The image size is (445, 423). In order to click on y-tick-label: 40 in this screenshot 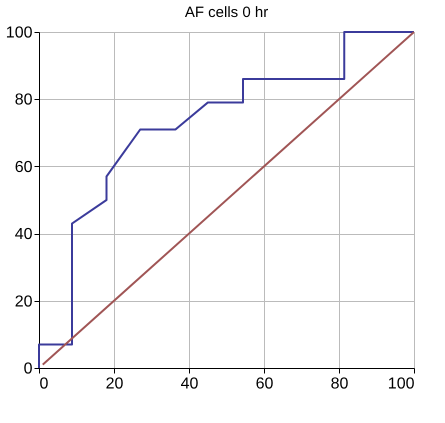, I will do `click(23, 235)`.